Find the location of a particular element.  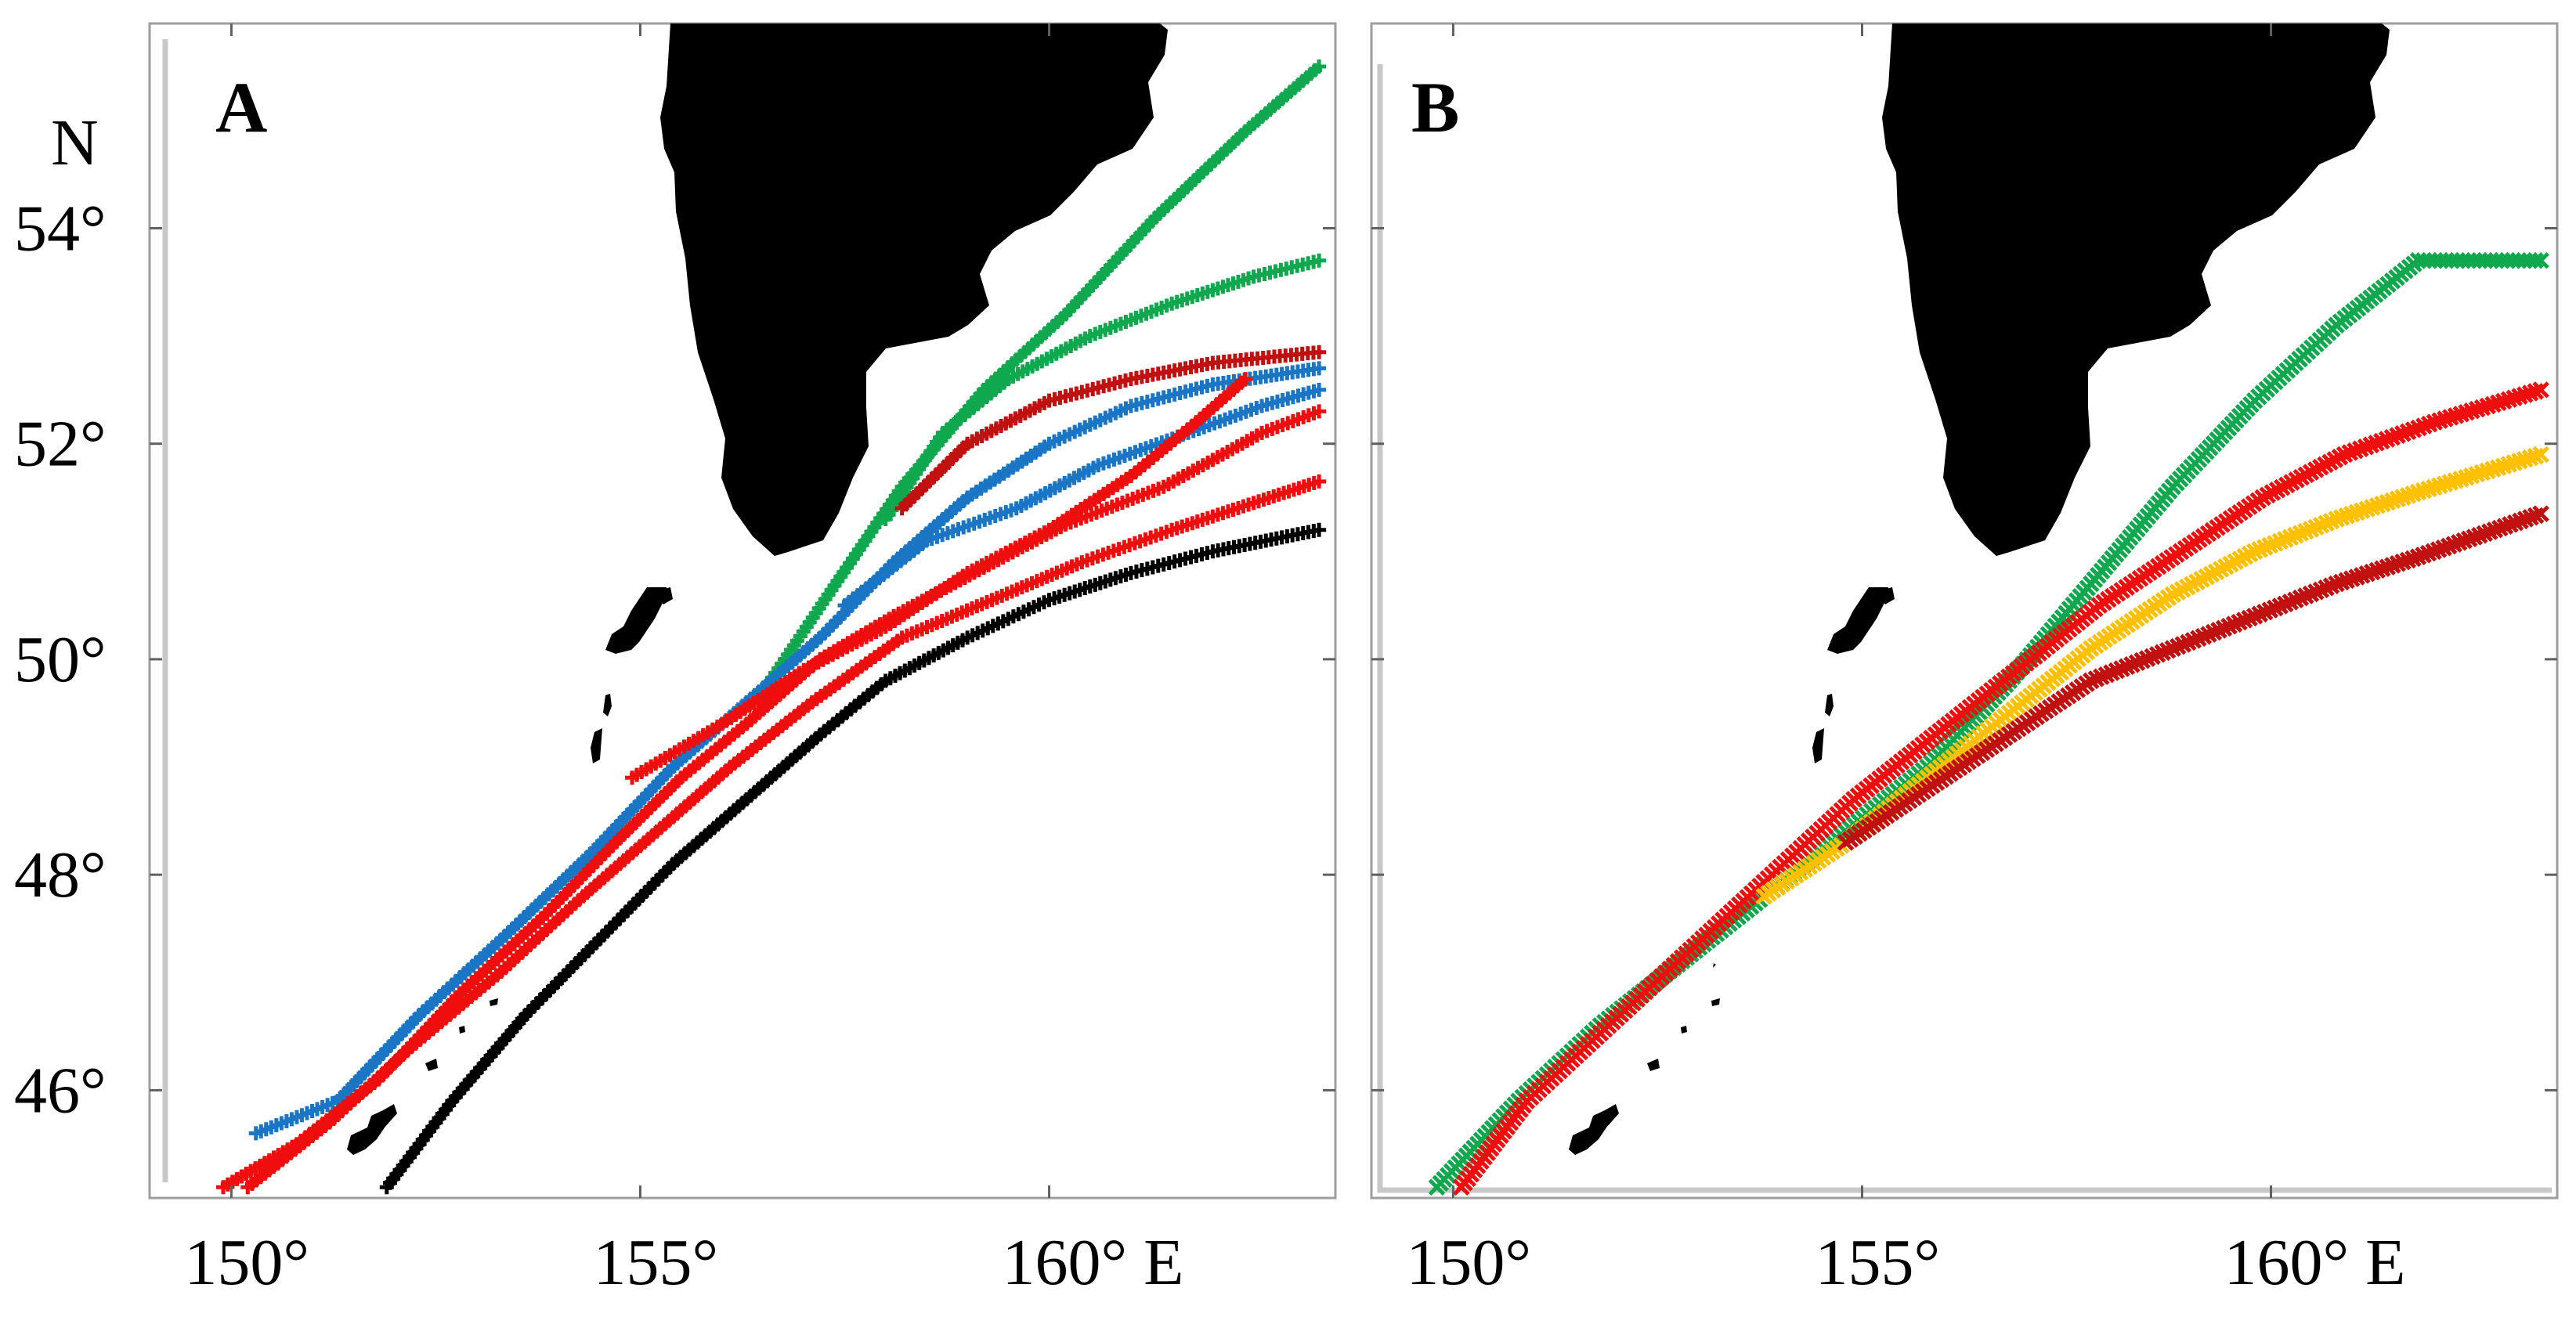

x-tick-label-b-155: 155° is located at coordinates (1877, 1262).